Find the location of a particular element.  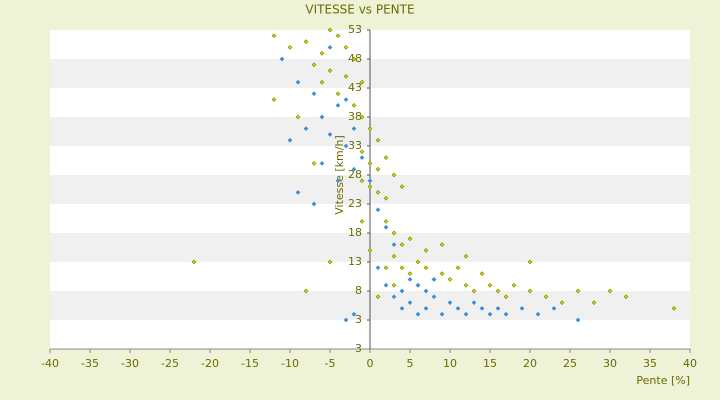

y-tick-label: 38 is located at coordinates (355, 116).